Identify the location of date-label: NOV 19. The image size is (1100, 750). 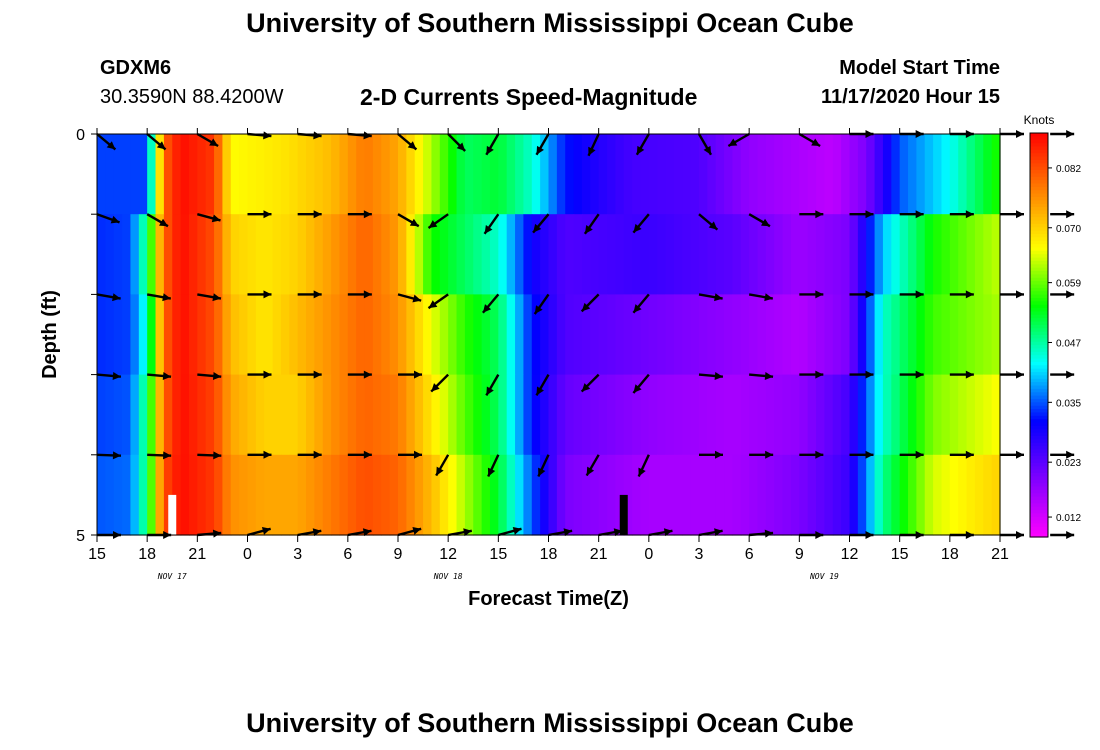
(824, 576).